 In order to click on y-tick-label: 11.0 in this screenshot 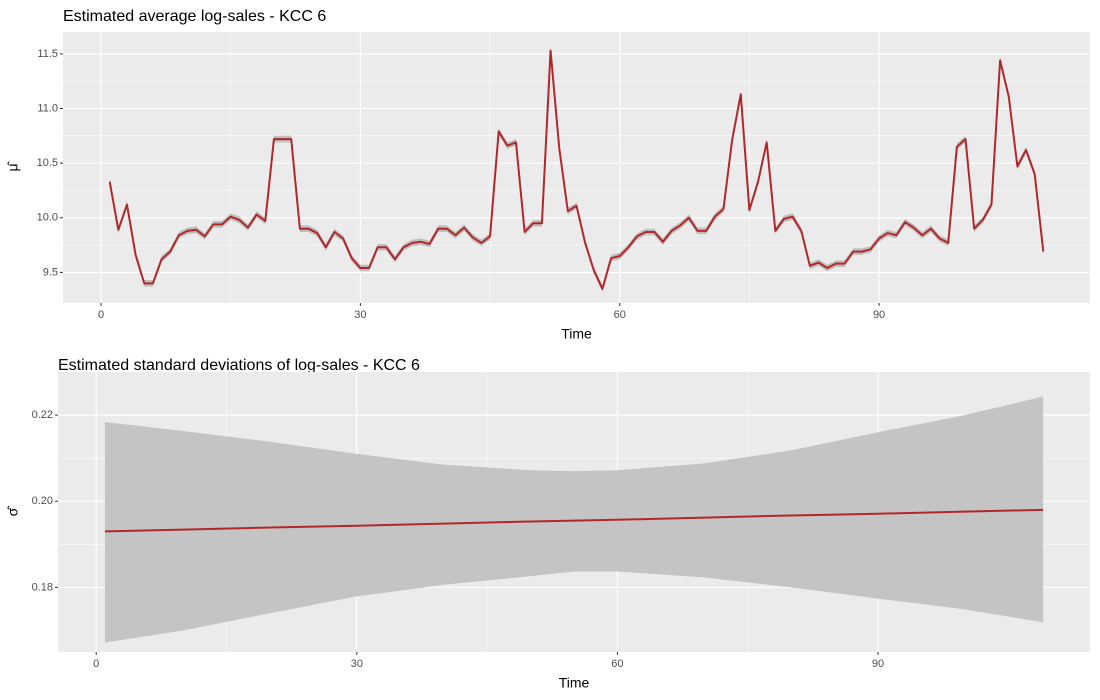, I will do `click(47, 108)`.